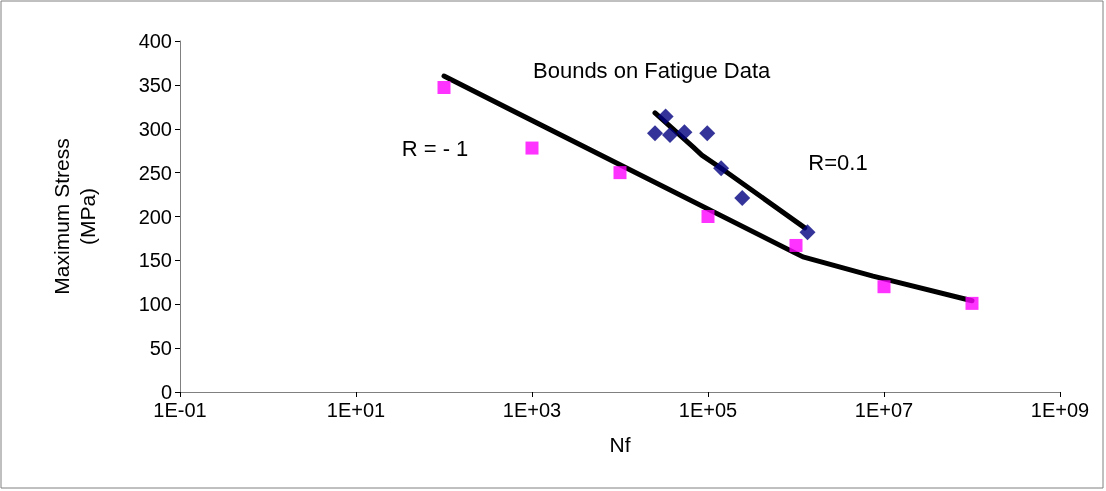 This screenshot has width=1106, height=491. I want to click on y-tick-label: 400, so click(155, 41).